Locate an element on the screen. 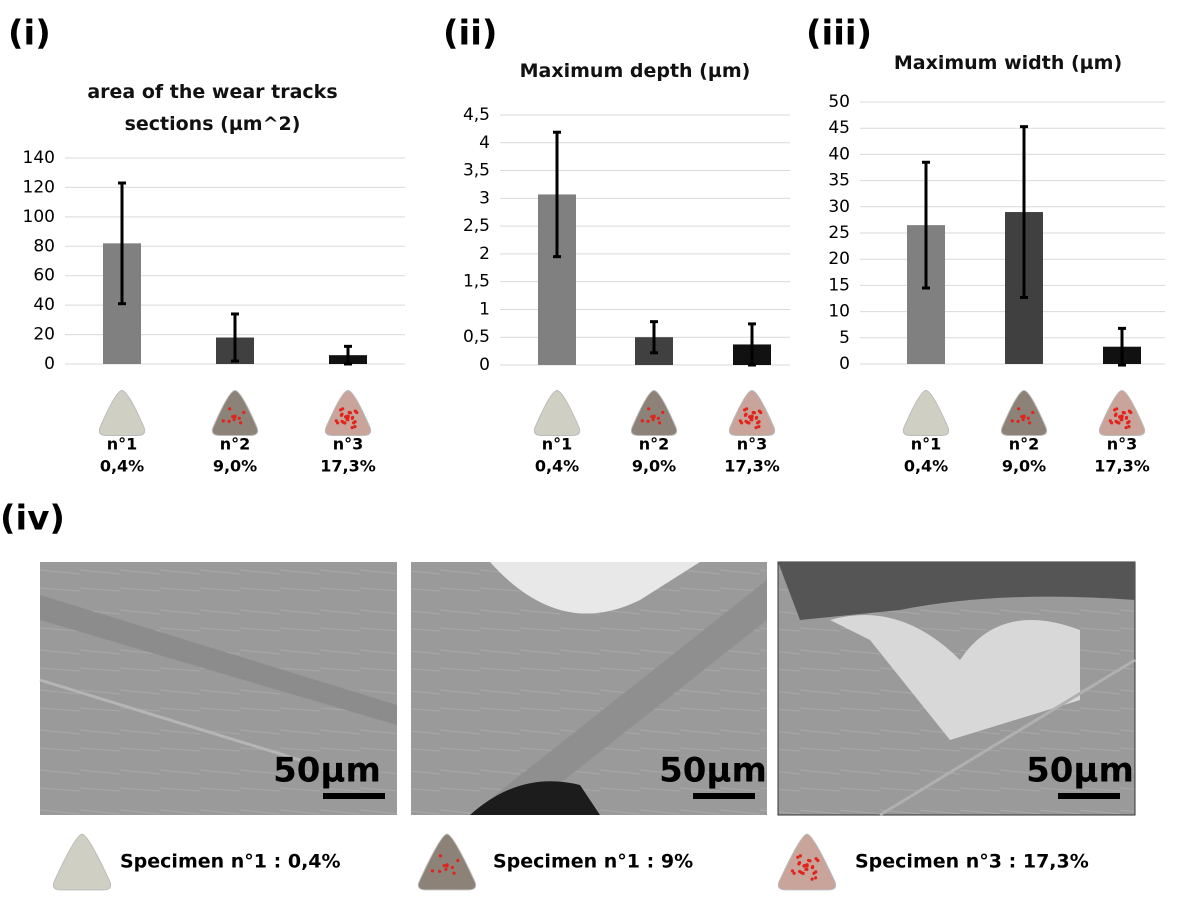 This screenshot has height=914, width=1177. y-tick-label: 2 is located at coordinates (484, 254).